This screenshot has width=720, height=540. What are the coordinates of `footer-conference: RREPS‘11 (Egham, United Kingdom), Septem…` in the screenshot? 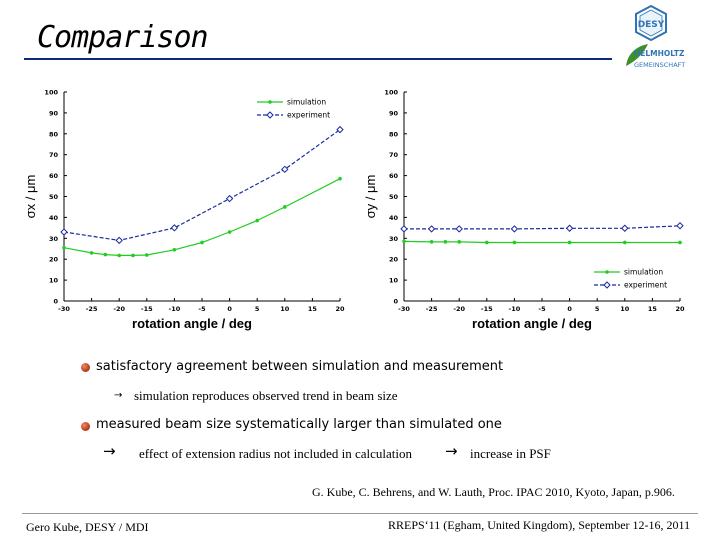 It's located at (539, 525).